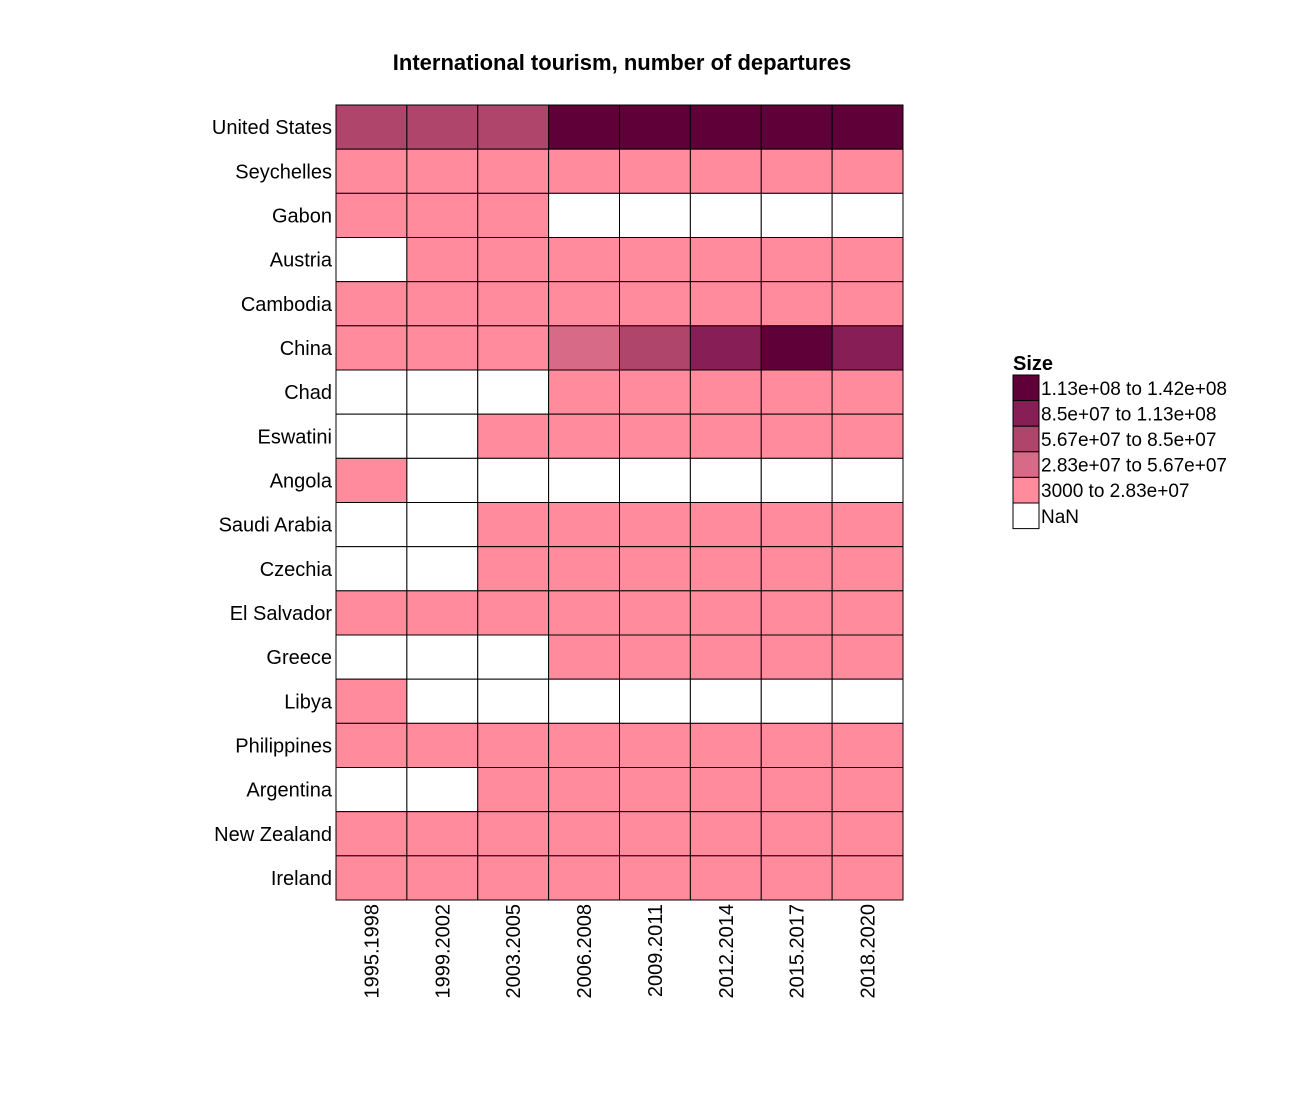 The height and width of the screenshot is (1100, 1300). What do you see at coordinates (869, 951) in the screenshot?
I see `x-tick-label: 2018.2020` at bounding box center [869, 951].